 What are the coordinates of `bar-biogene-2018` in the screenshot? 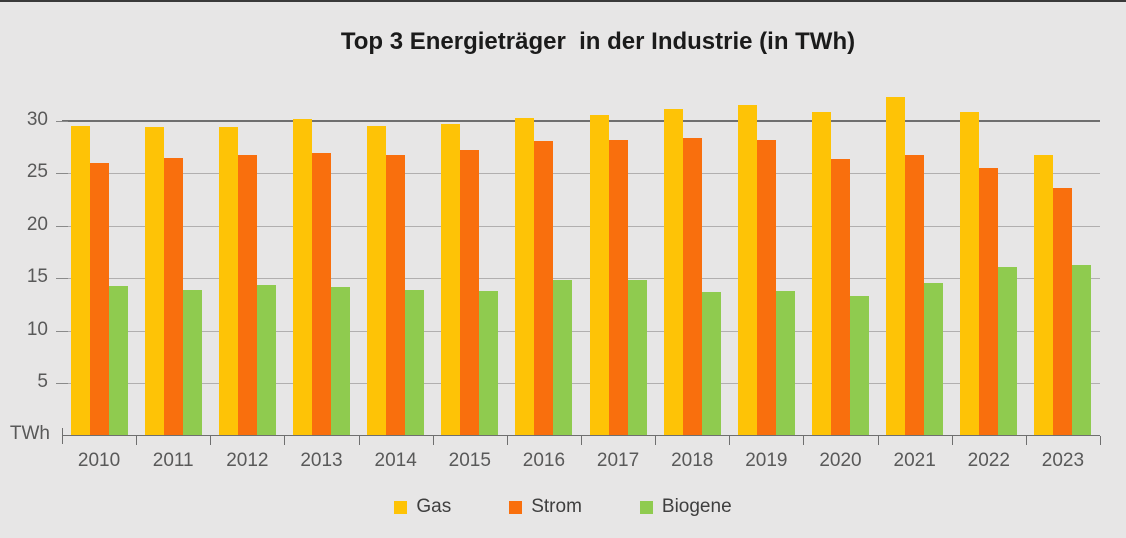 It's located at (711, 363).